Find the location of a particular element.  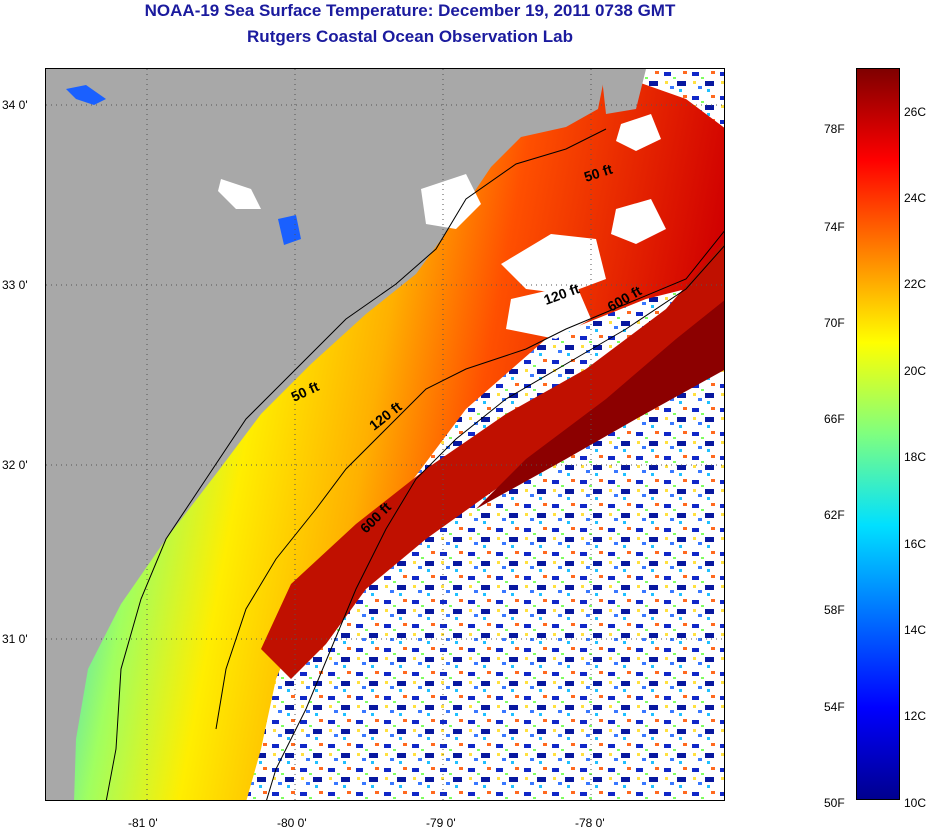

colorbar-label-74f: 74F is located at coordinates (834, 227).